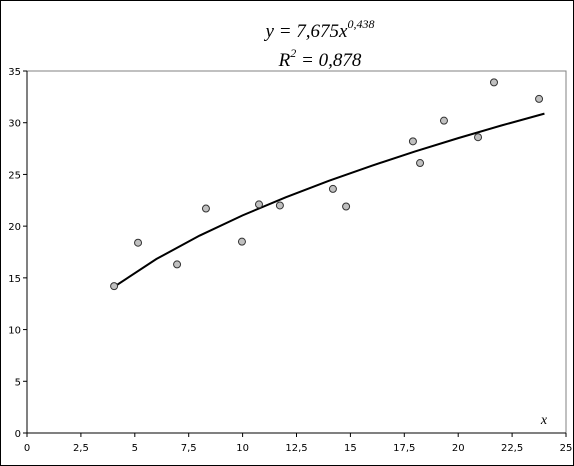 The image size is (574, 466). I want to click on r-squared-exponent: 2, so click(293, 53).